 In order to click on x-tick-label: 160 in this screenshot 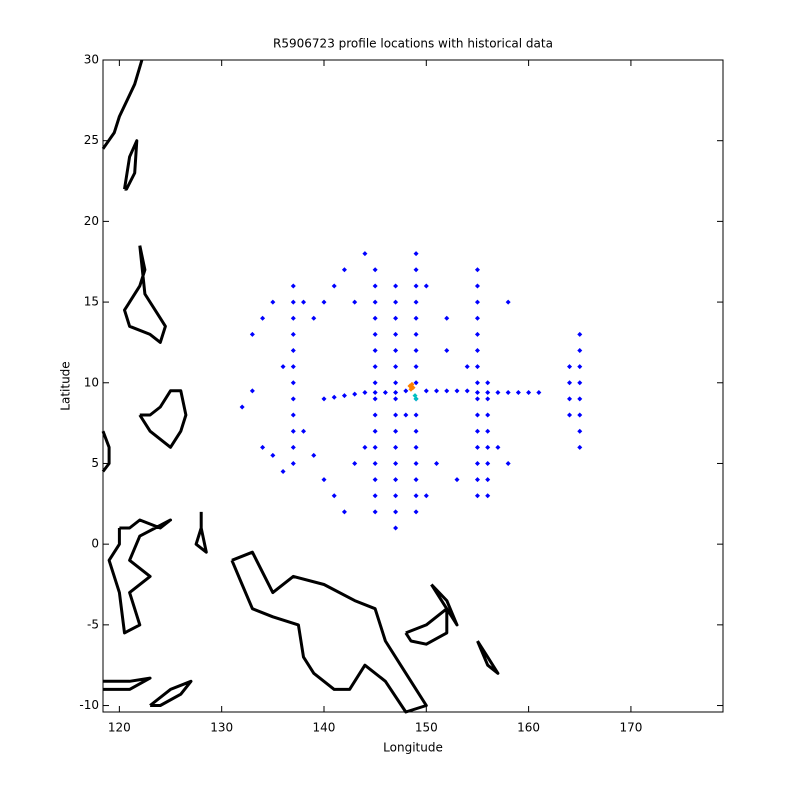, I will do `click(528, 728)`.